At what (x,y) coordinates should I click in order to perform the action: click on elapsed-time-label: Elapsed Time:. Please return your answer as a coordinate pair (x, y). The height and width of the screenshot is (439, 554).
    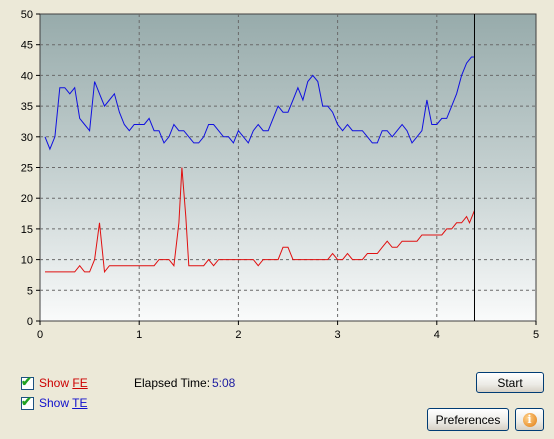
    Looking at the image, I should click on (172, 383).